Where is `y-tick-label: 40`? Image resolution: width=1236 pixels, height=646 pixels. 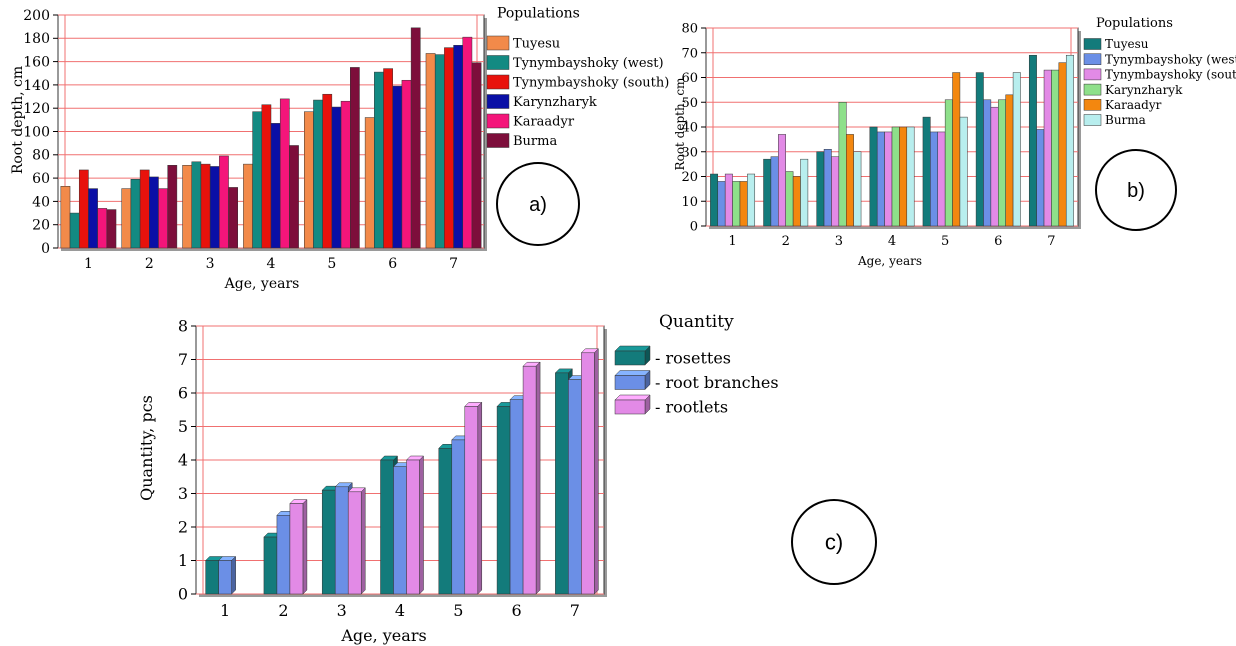 y-tick-label: 40 is located at coordinates (41, 202).